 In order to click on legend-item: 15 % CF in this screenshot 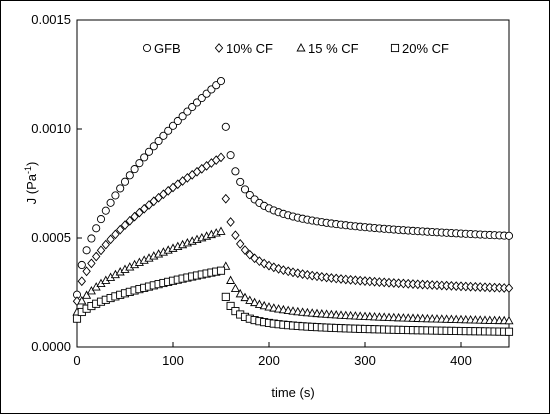, I will do `click(327, 48)`.